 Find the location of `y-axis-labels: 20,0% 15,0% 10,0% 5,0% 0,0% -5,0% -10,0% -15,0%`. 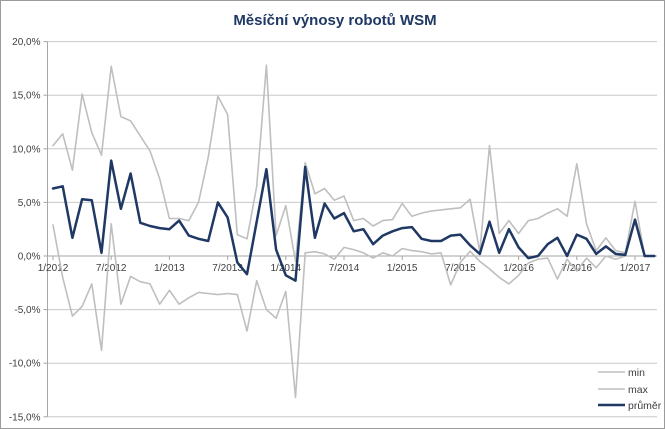

y-axis-labels: 20,0% 15,0% 10,0% 5,0% 0,0% -5,0% -10,0% -15,0% is located at coordinates (25, 230).